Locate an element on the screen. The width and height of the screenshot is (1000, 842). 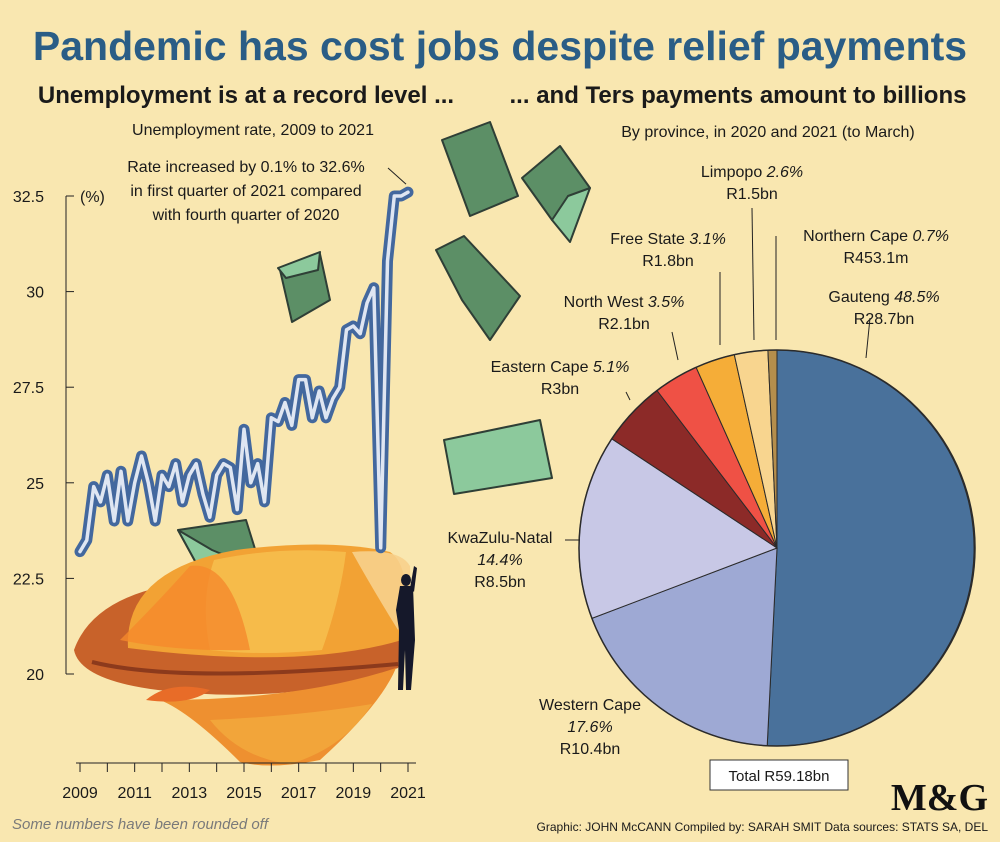
pie-label-north-west: North West 3.5% is located at coordinates (624, 302).